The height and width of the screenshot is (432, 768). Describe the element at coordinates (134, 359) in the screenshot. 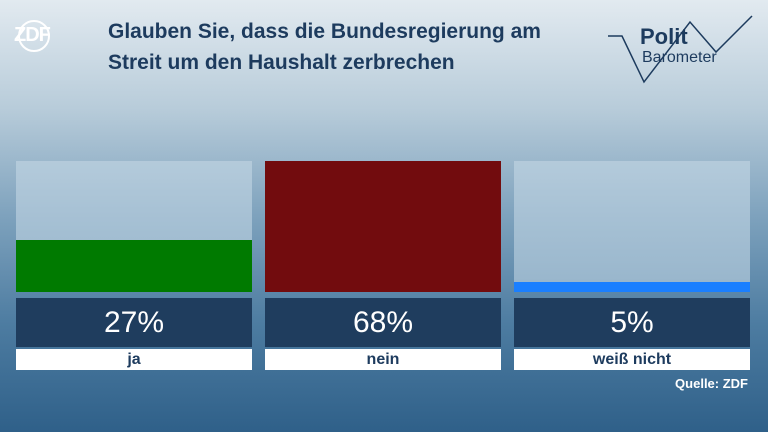

I see `category-label: ja` at that location.